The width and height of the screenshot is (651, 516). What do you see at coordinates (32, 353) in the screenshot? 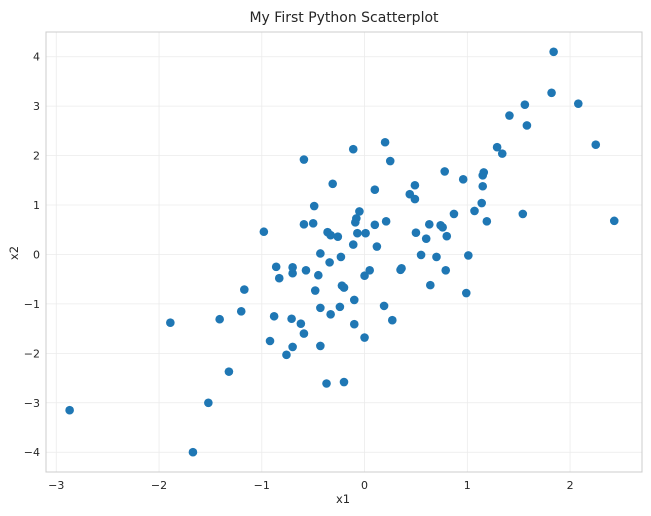
I see `y-tick-label: −2` at bounding box center [32, 353].